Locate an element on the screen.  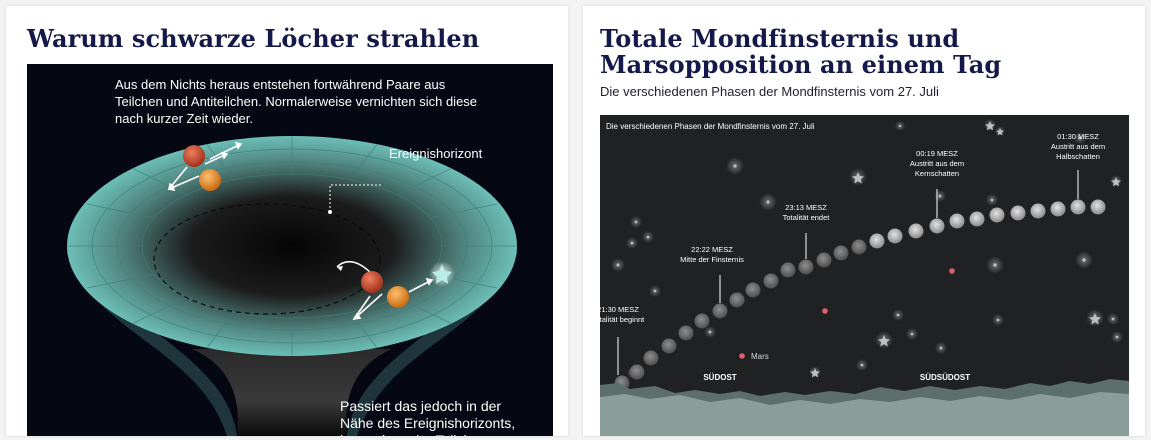
svg-text: 23:13 MESZ is located at coordinates (806, 207).